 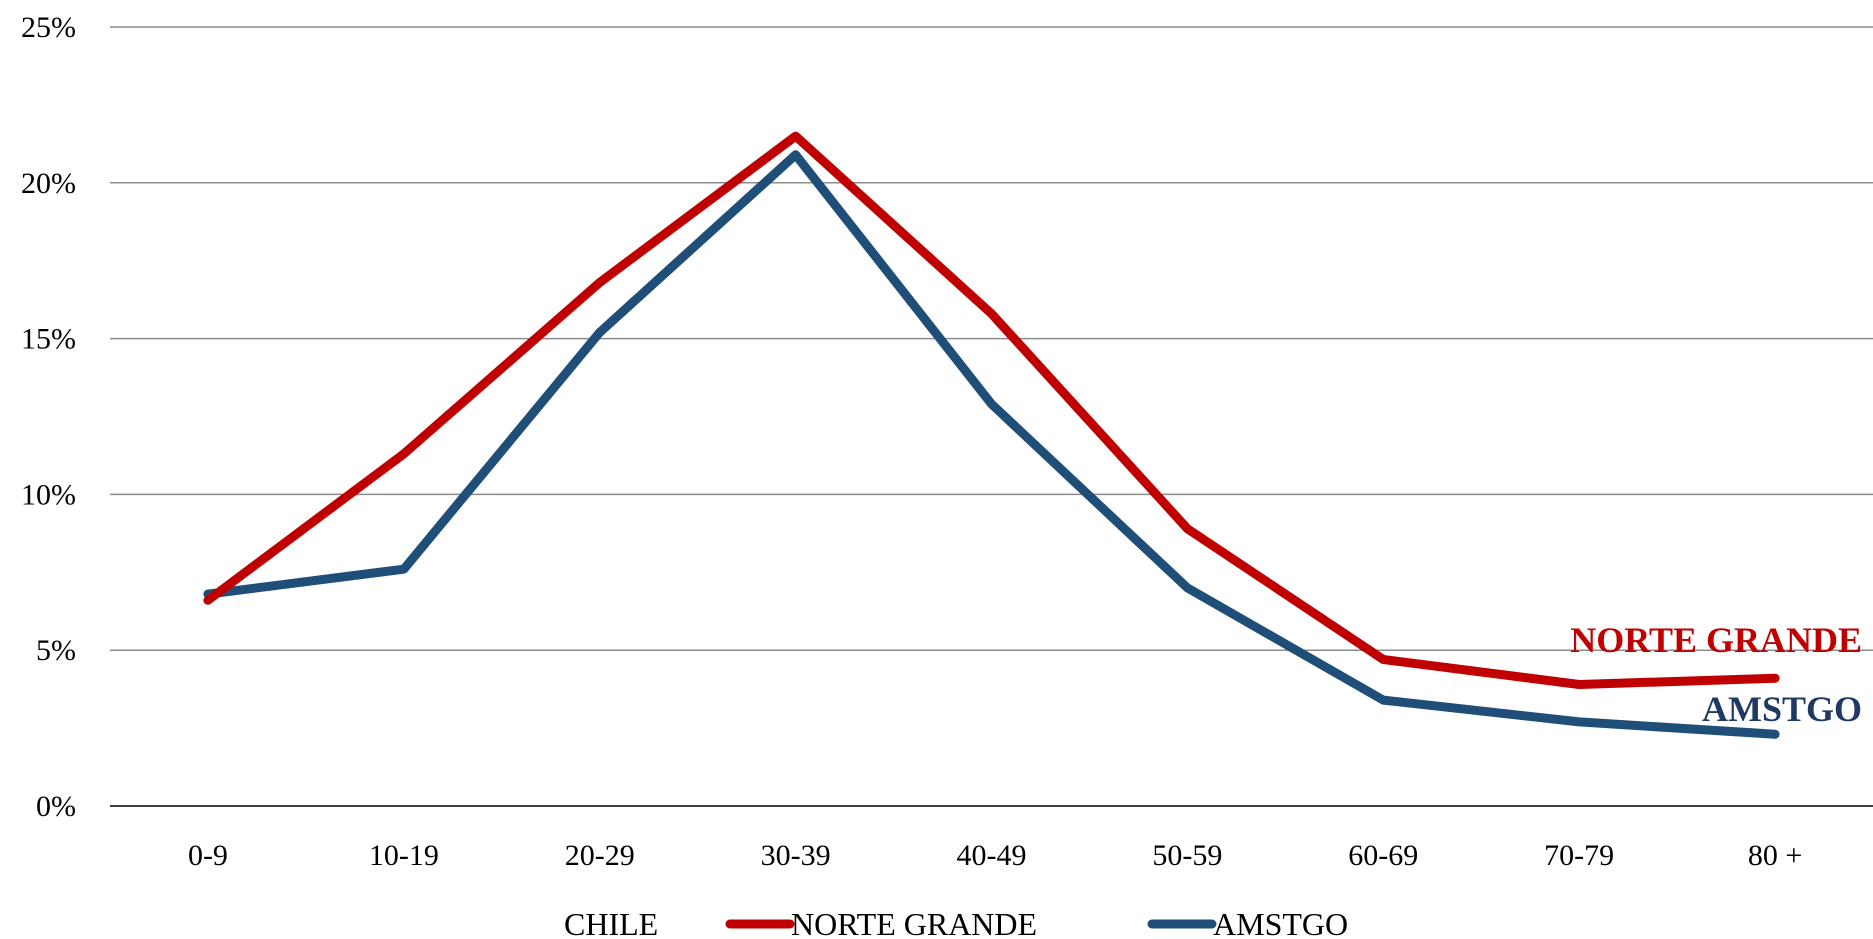 I want to click on legend-label-norte-grande: NORTE GRANDE, so click(x=914, y=922).